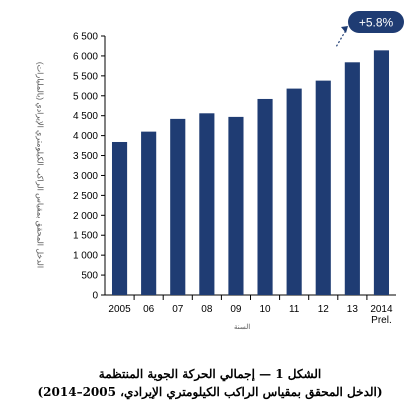  Describe the element at coordinates (341, 38) in the screenshot. I see `annotation-arrow-line` at that location.